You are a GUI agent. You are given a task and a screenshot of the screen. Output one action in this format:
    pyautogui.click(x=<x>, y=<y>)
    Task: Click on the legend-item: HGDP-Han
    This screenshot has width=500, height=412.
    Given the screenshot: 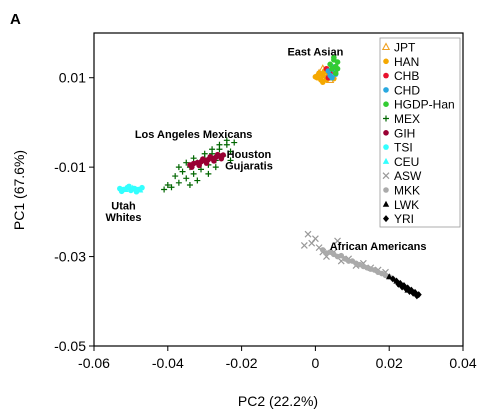 What is the action you would take?
    pyautogui.click(x=419, y=105)
    